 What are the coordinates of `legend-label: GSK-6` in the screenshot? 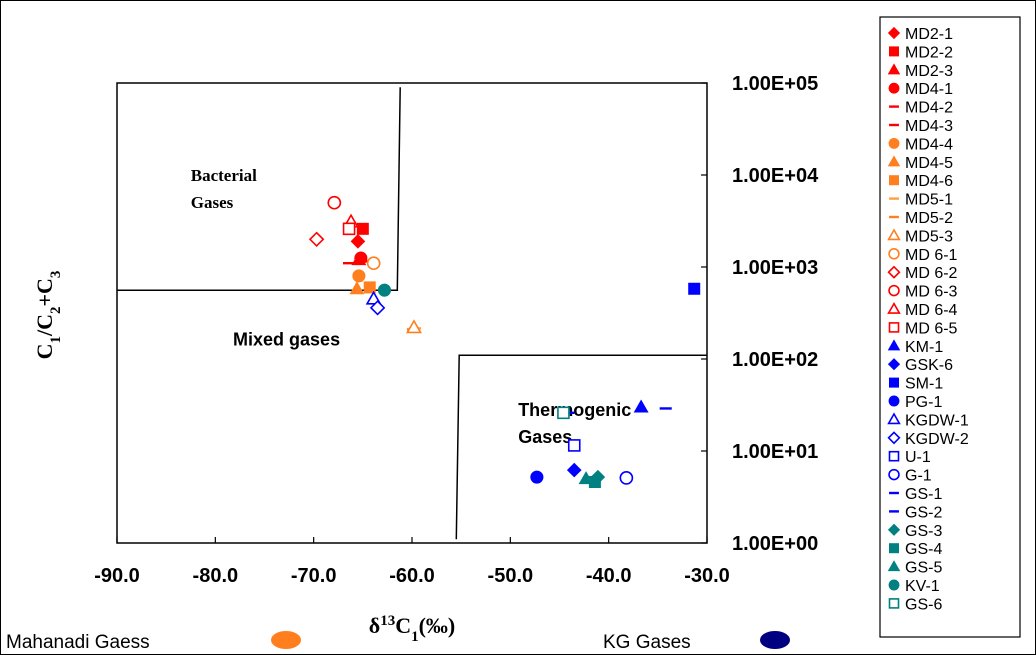 It's located at (929, 365).